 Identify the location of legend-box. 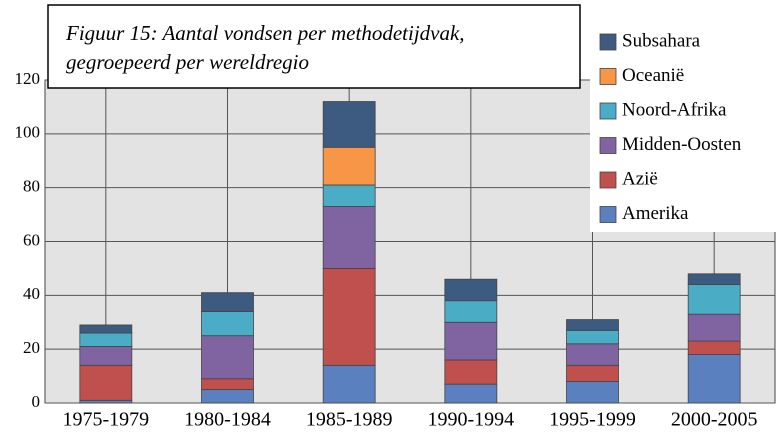
(684, 127).